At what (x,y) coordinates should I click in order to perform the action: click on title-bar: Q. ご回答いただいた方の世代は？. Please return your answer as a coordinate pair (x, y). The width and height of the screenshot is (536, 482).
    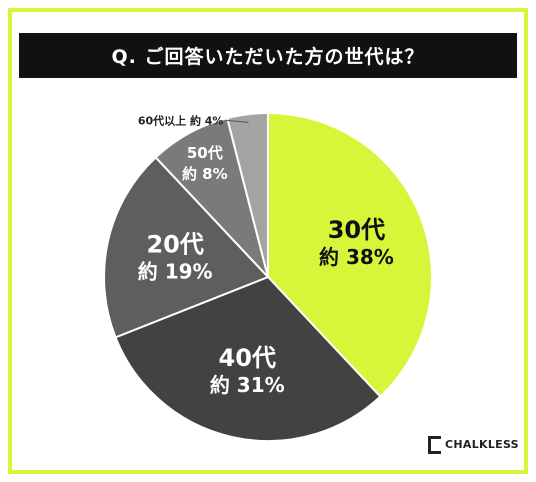
    Looking at the image, I should click on (268, 55).